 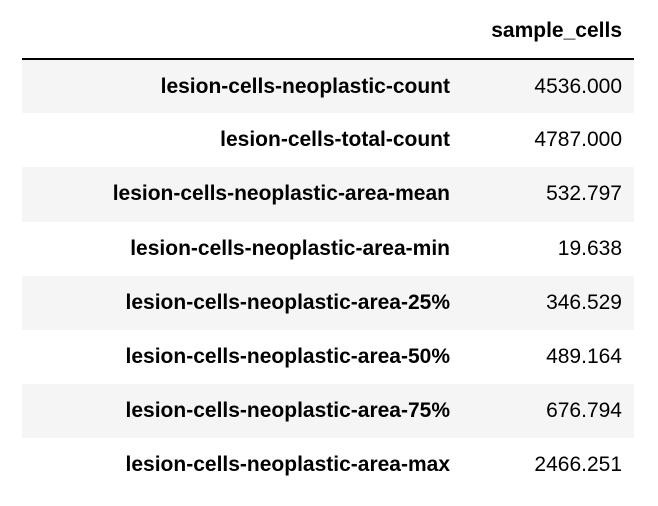 What do you see at coordinates (584, 411) in the screenshot?
I see `row-value: 676.794` at bounding box center [584, 411].